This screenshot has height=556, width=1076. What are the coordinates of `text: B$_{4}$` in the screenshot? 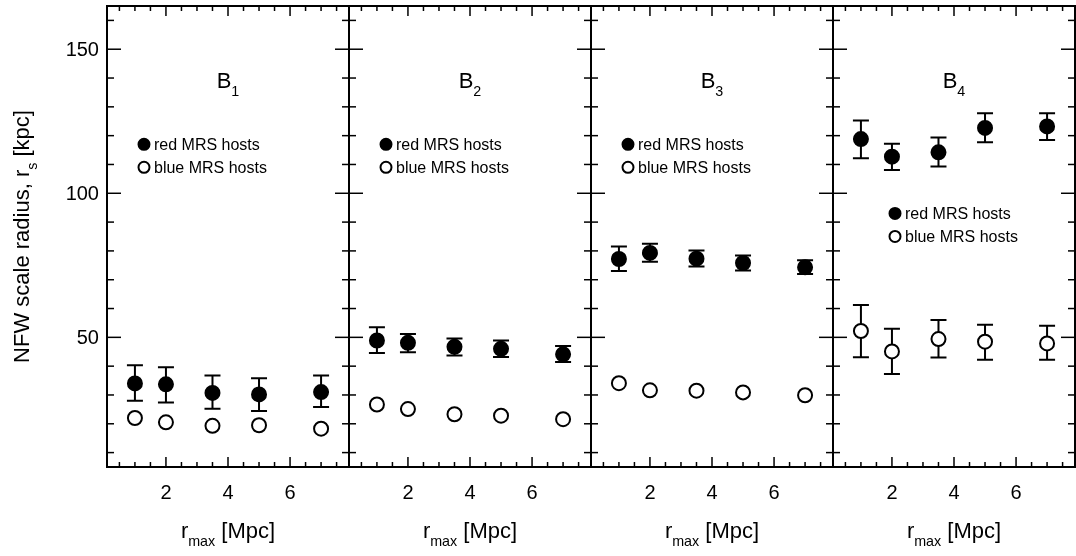 It's located at (954, 83).